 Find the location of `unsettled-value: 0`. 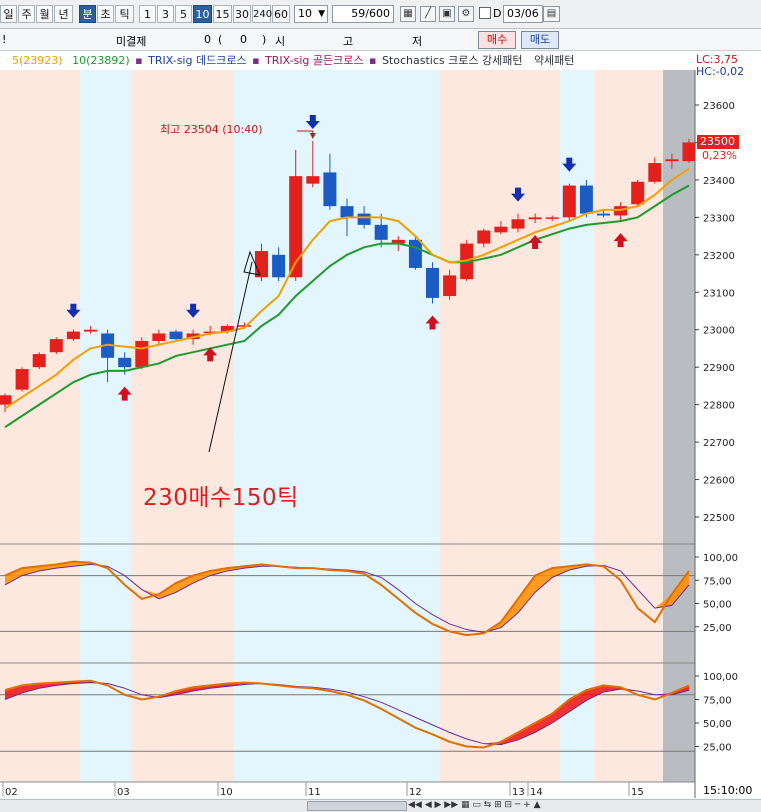

unsettled-value: 0 is located at coordinates (207, 39).